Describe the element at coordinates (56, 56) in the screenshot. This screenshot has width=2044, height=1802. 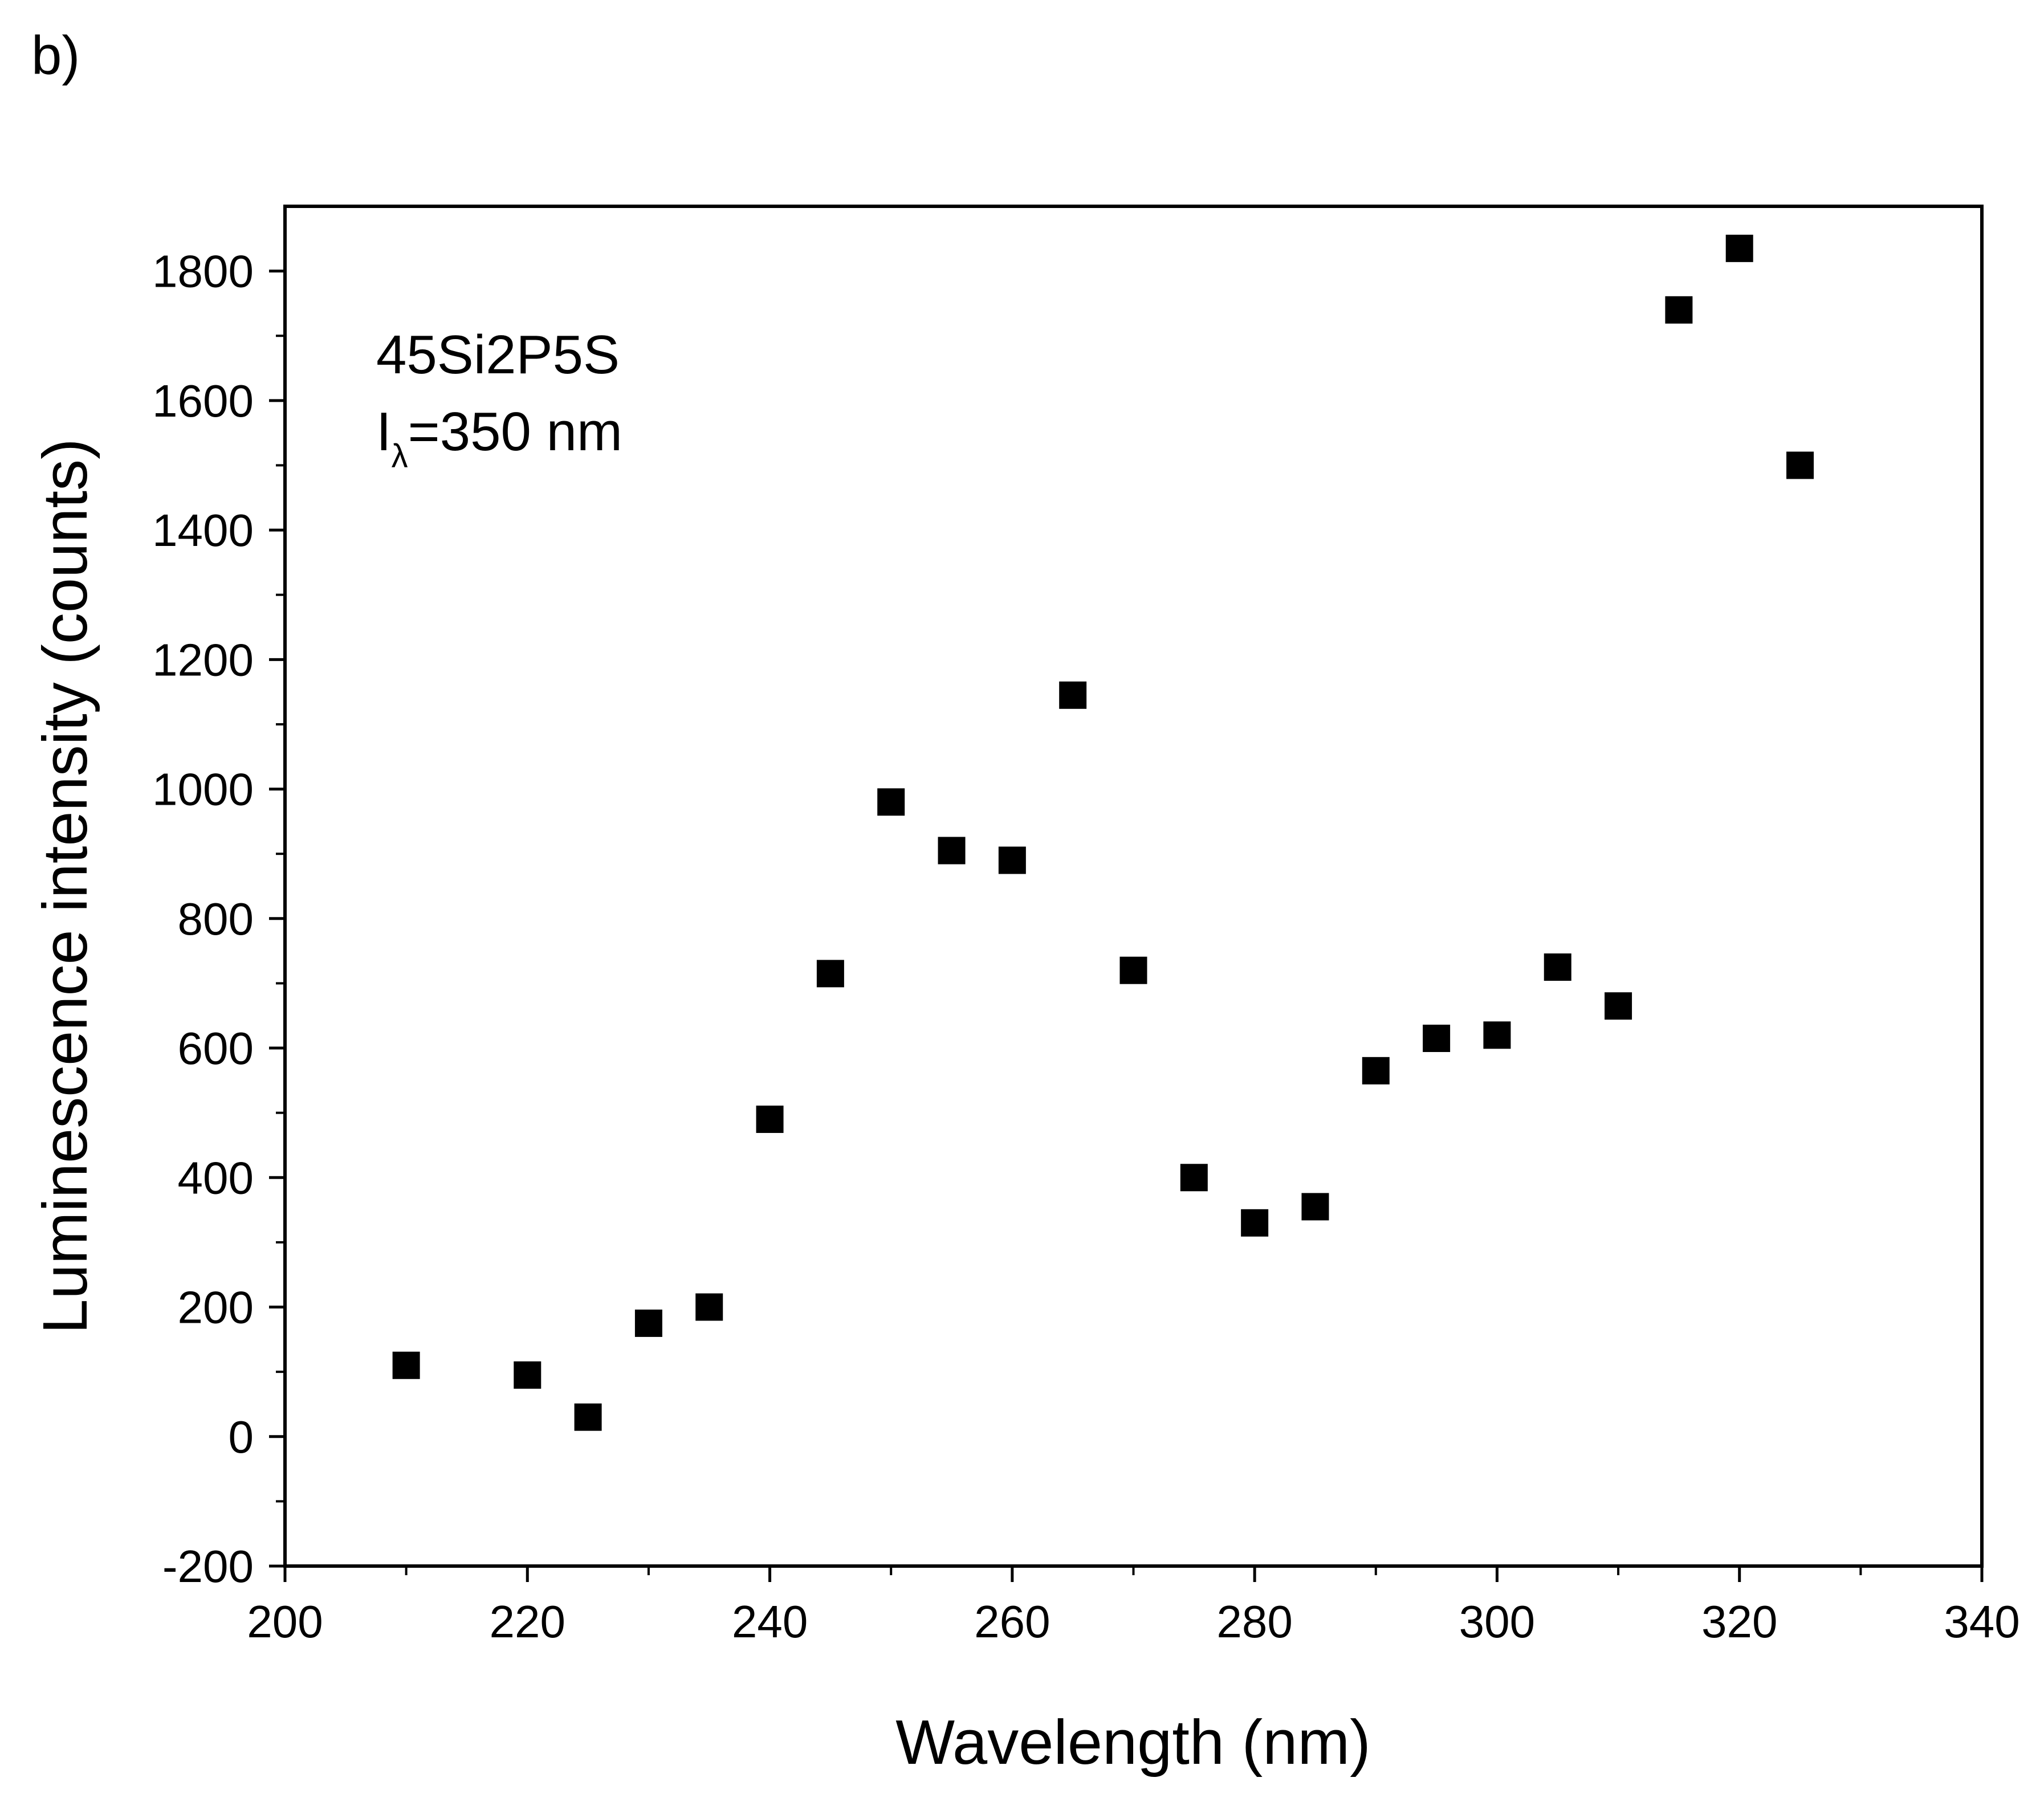
I see `panel-label: b)` at that location.